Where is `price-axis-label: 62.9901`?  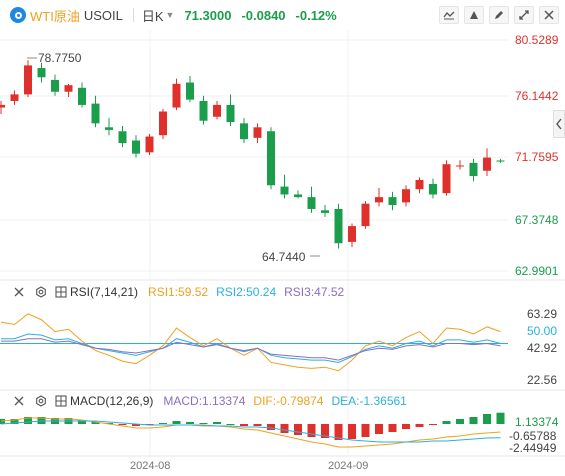 price-axis-label: 62.9901 is located at coordinates (537, 271).